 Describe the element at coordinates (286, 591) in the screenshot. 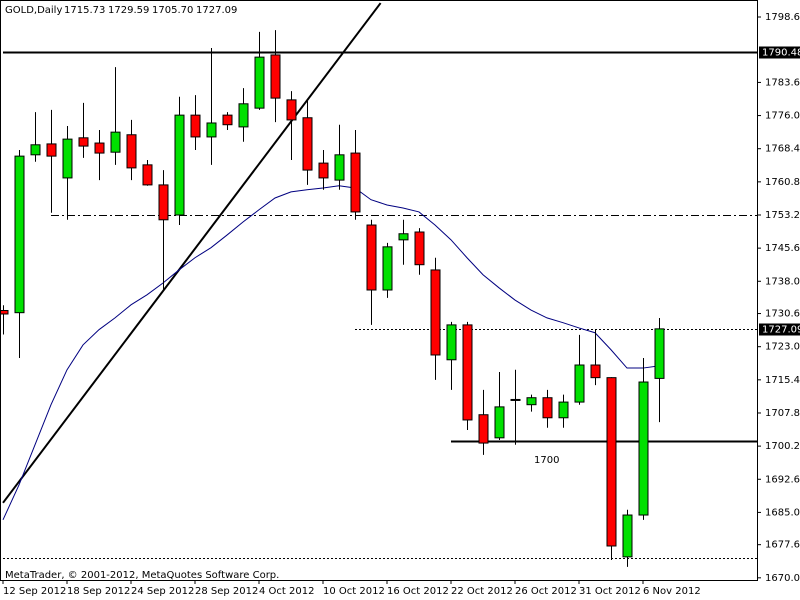

I see `x-tick-label: 4 Oct 2012` at that location.